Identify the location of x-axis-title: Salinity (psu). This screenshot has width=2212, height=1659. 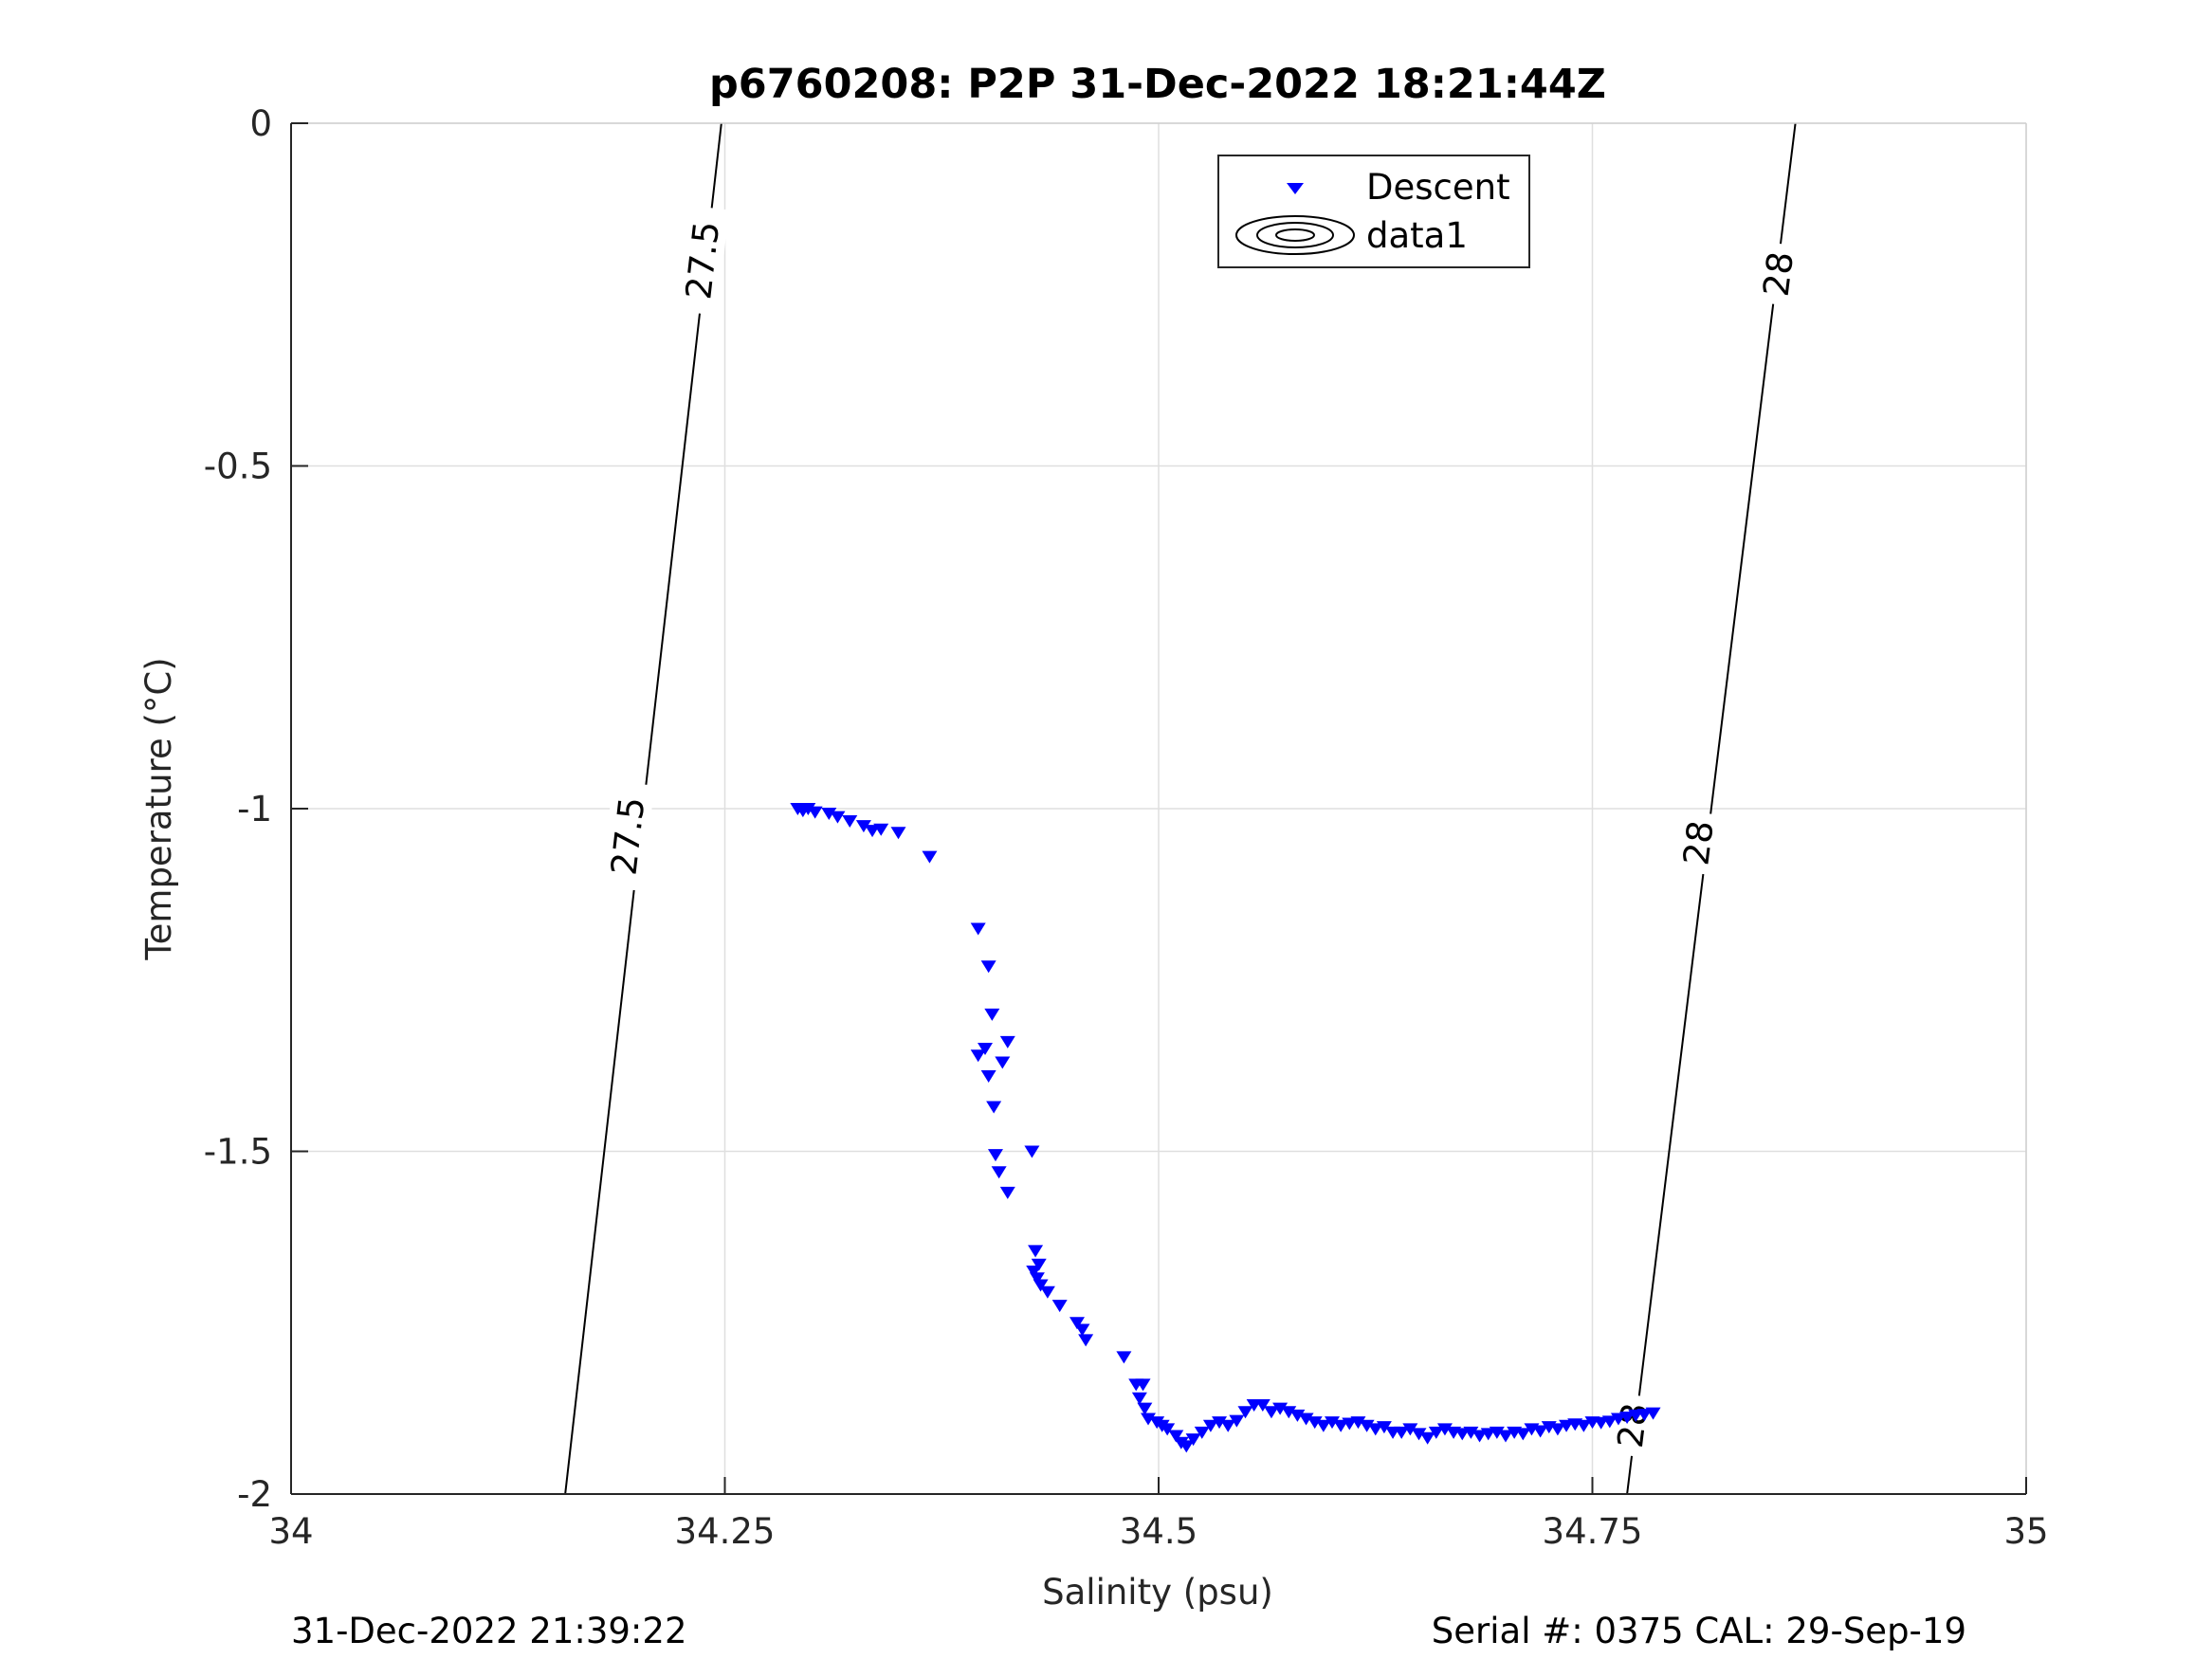
(1157, 1592).